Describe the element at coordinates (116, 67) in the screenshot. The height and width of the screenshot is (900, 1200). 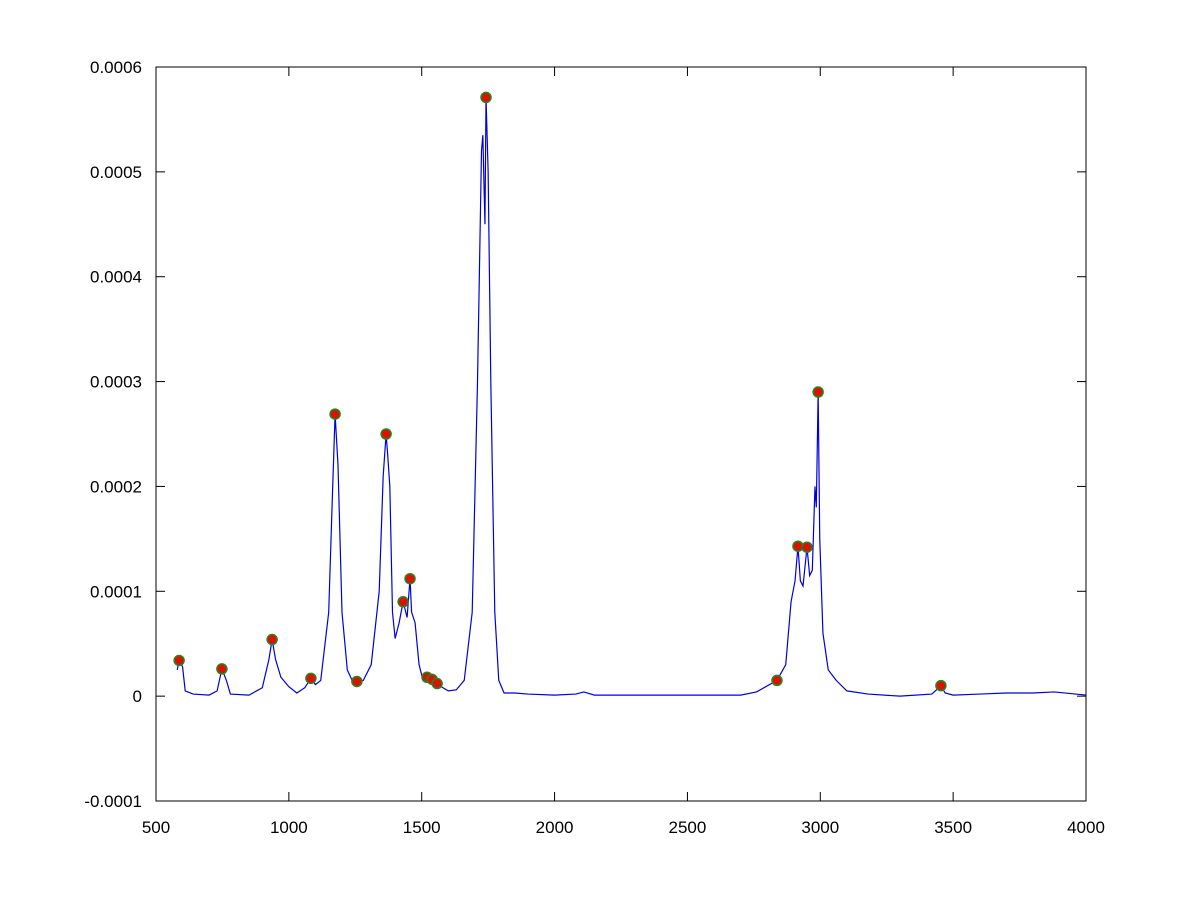
I see `y-tick-label: 0.0006` at that location.